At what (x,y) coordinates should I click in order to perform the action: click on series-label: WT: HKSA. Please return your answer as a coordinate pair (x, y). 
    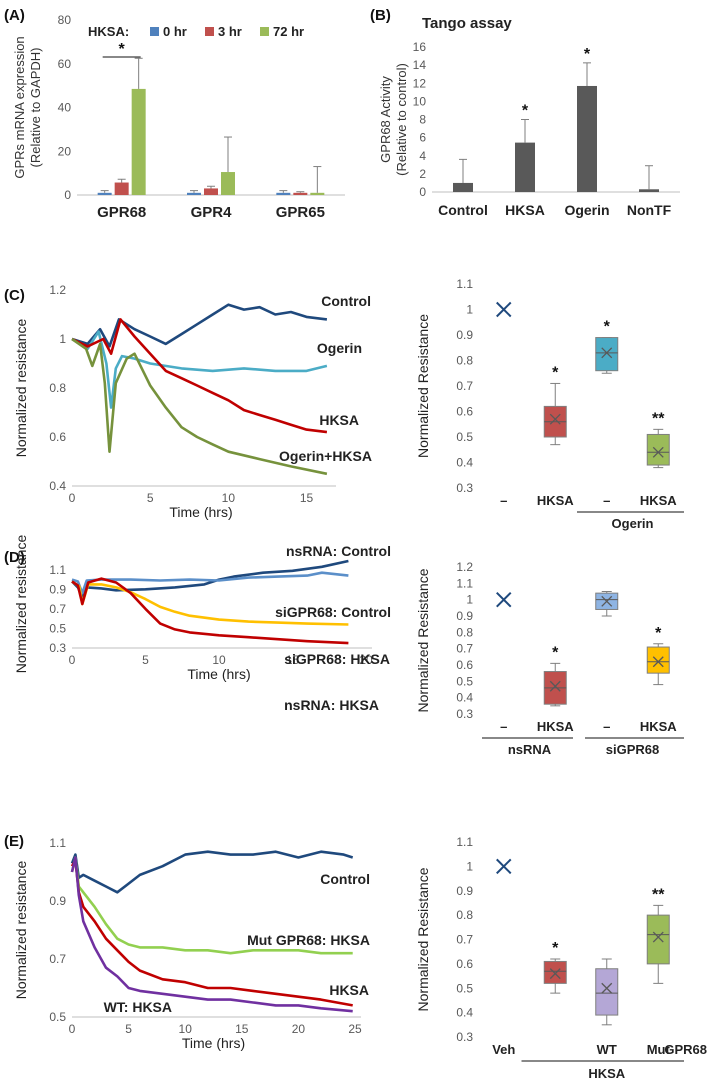
    Looking at the image, I should click on (138, 1007).